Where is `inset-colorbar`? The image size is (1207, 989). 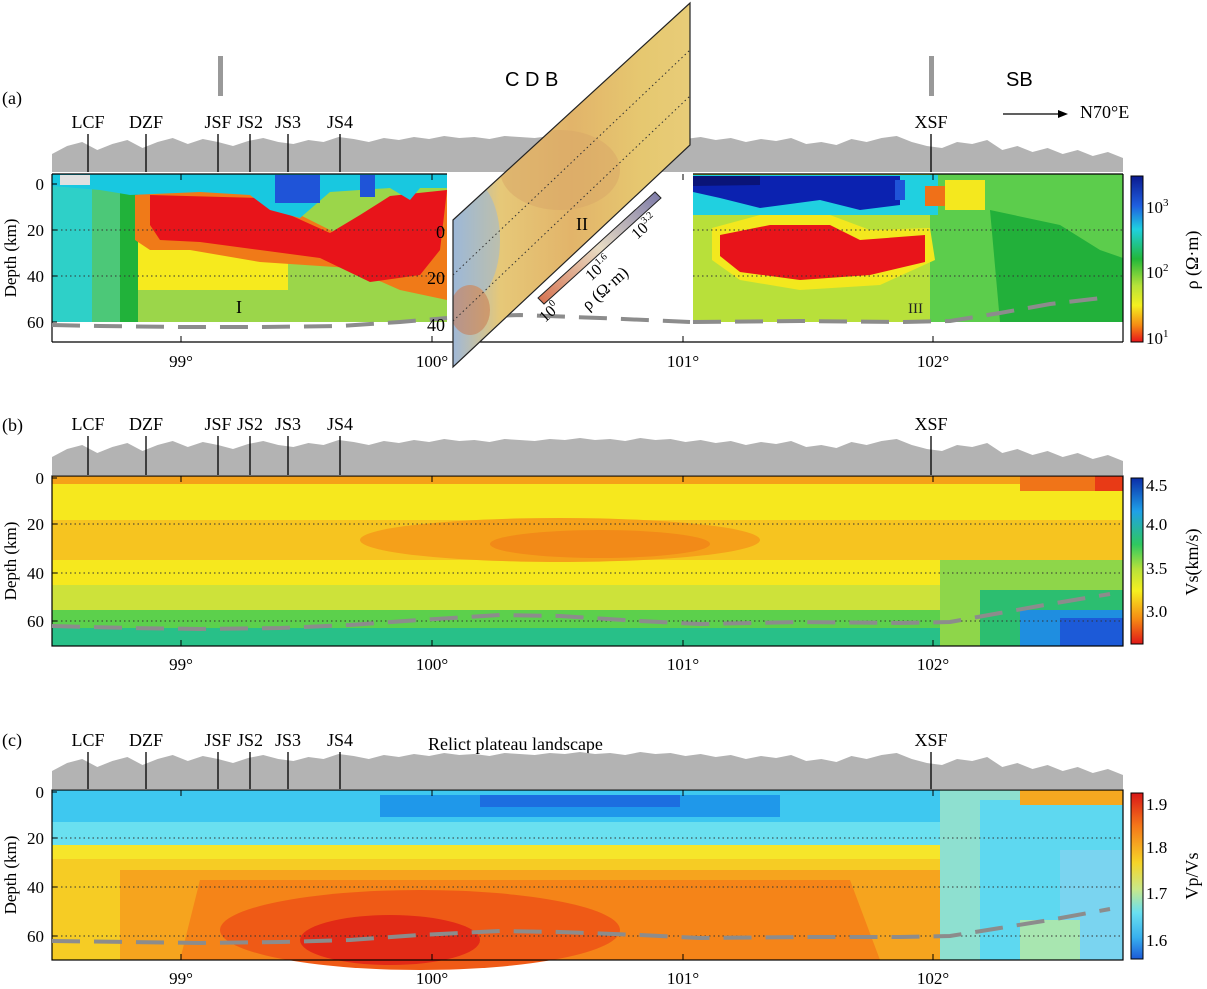 inset-colorbar is located at coordinates (599, 248).